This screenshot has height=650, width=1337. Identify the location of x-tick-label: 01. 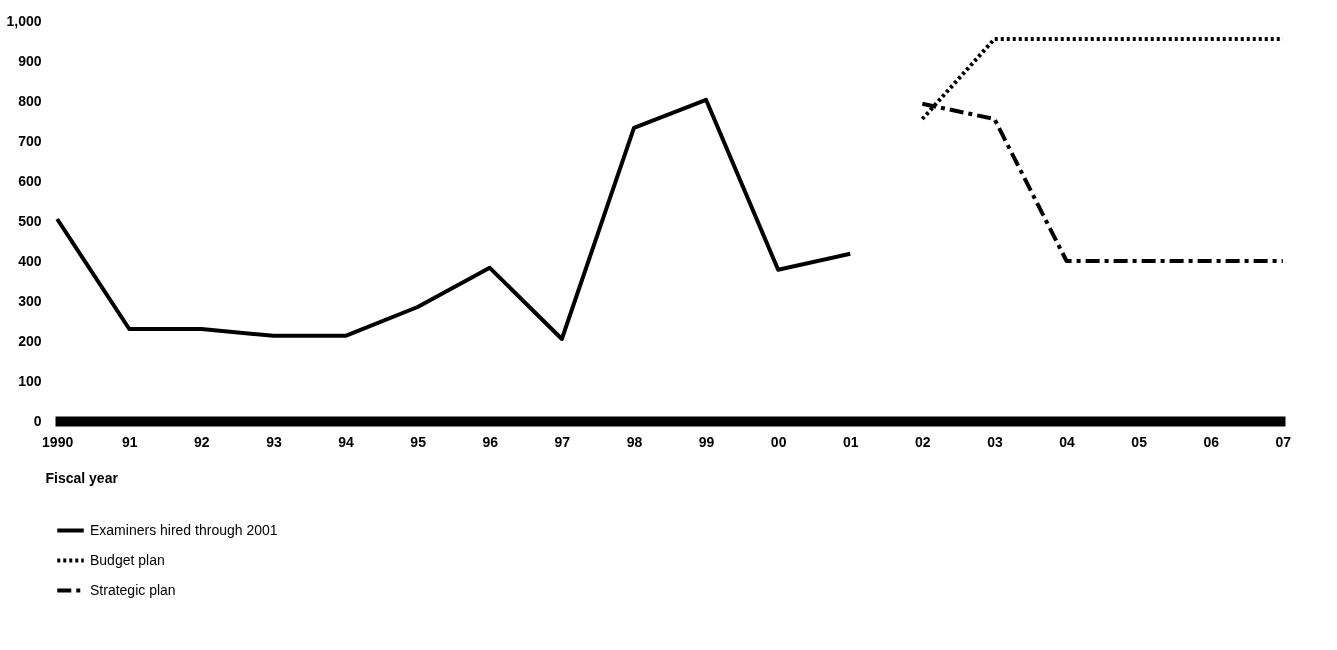
(850, 441).